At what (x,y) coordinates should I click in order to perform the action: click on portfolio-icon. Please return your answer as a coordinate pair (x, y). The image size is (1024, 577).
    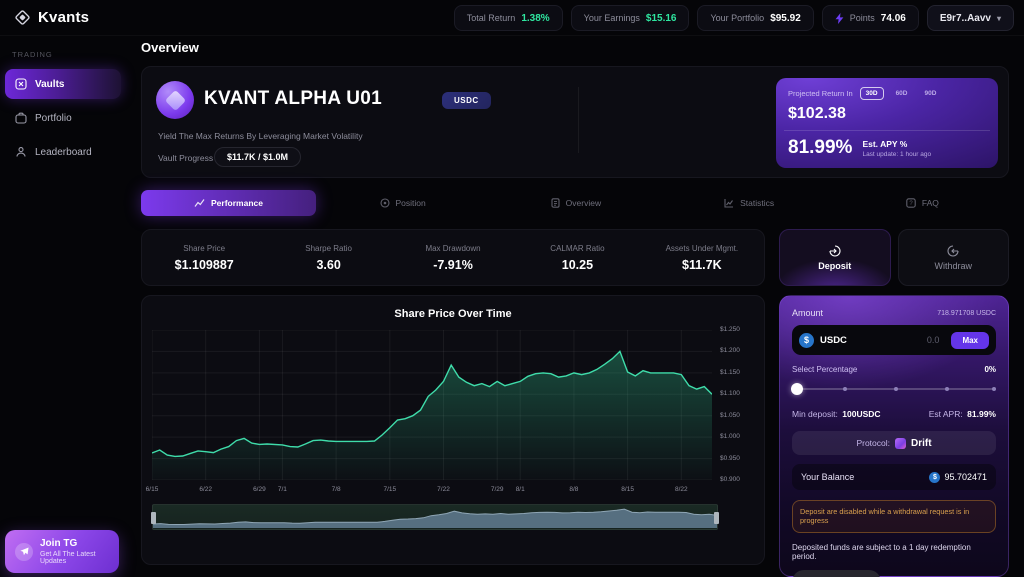
    Looking at the image, I should click on (21, 118).